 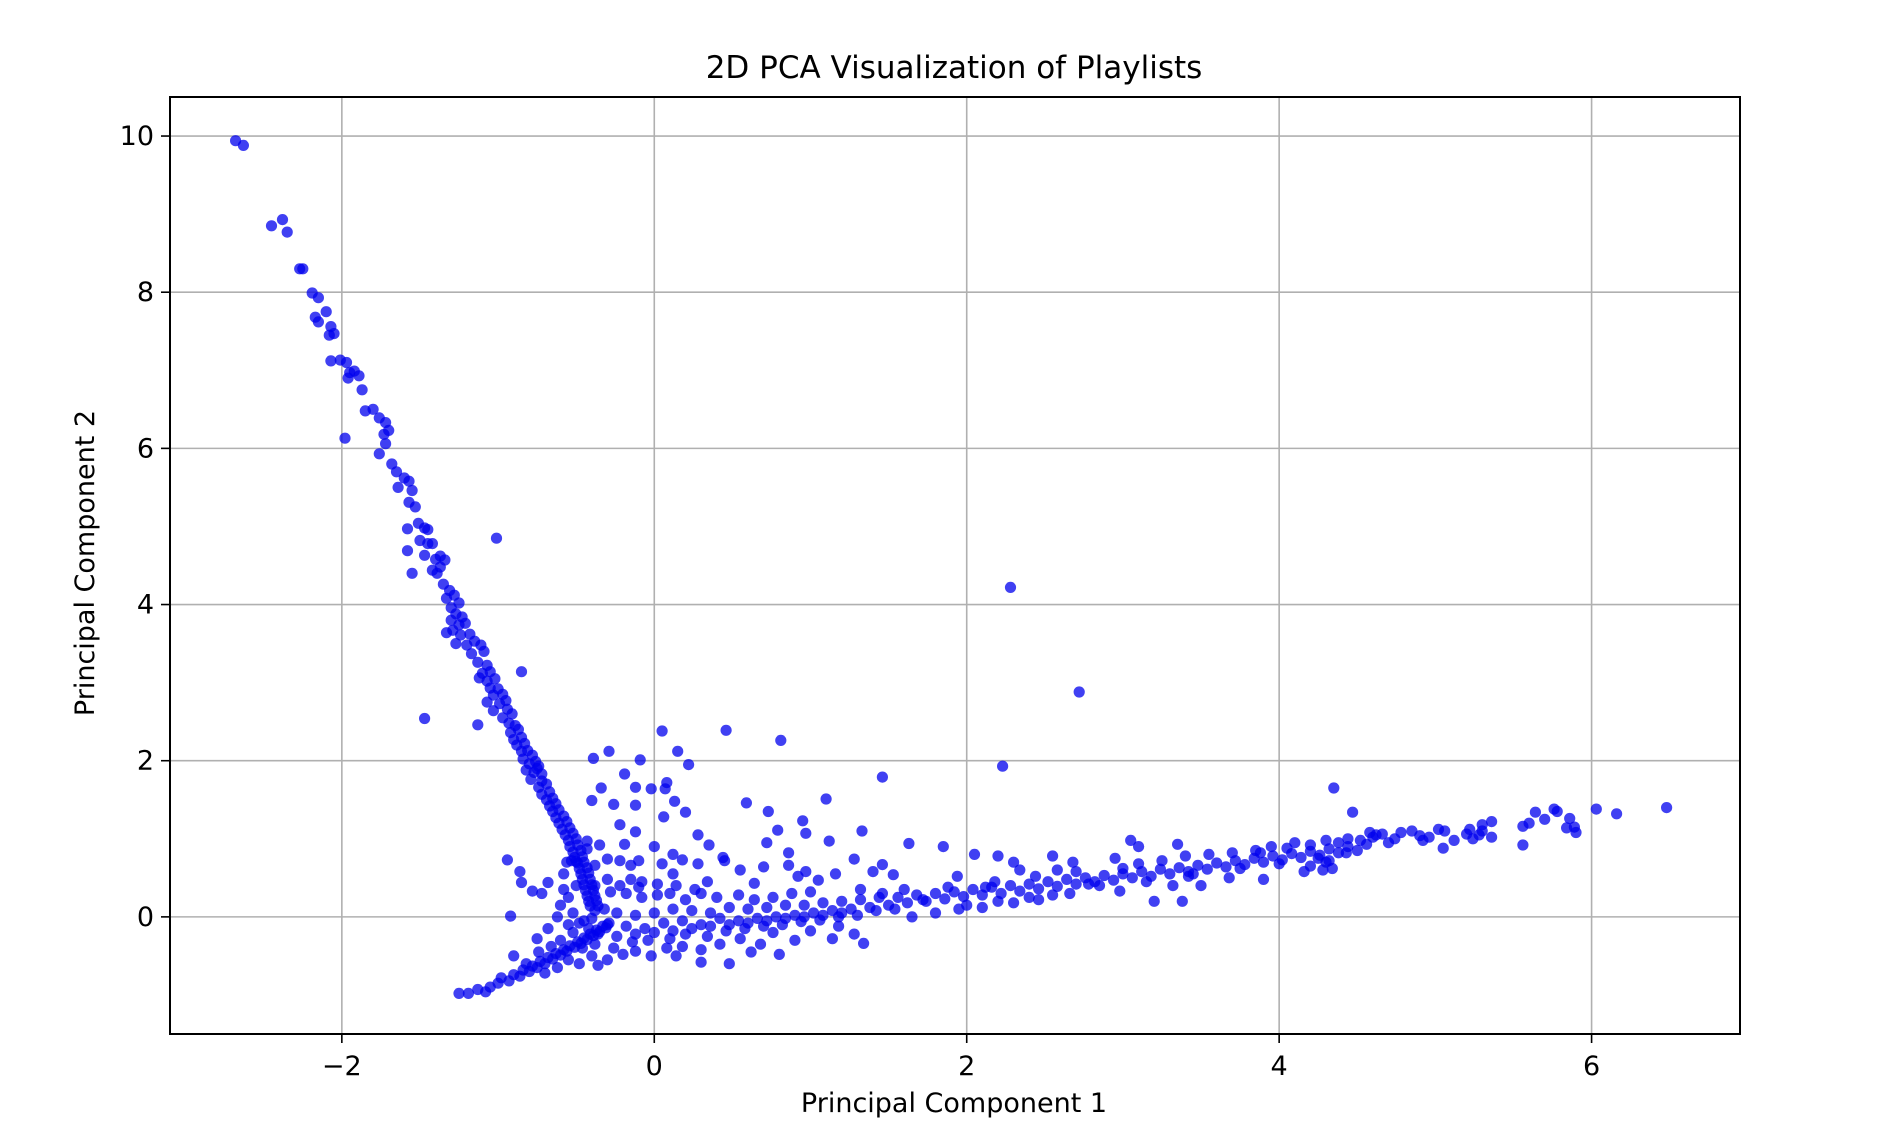 I want to click on y-tick-label: 0, so click(x=145, y=917).